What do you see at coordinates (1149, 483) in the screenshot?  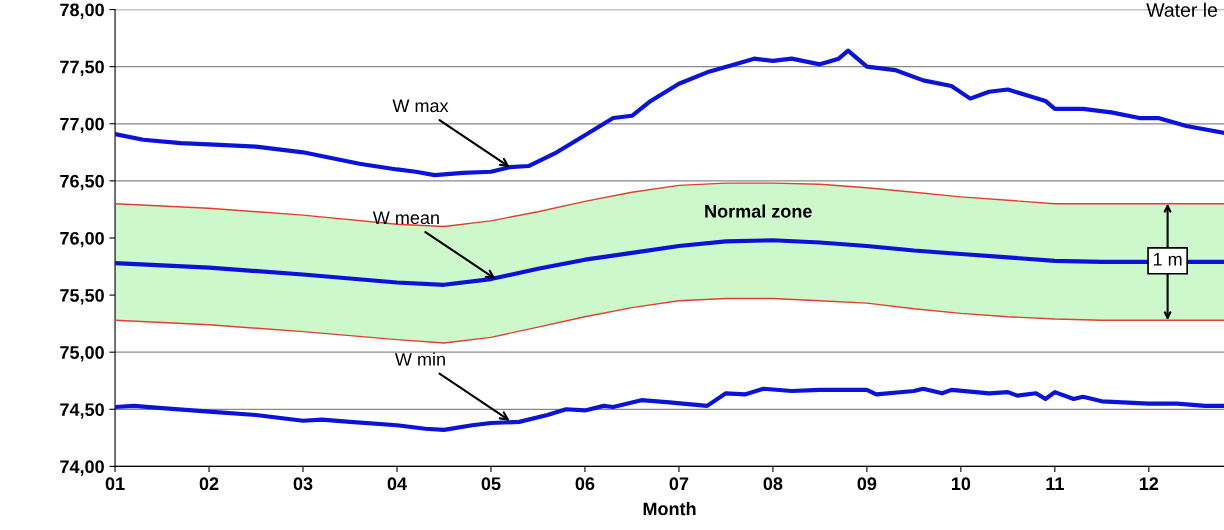 I see `x-tick-label: 12` at bounding box center [1149, 483].